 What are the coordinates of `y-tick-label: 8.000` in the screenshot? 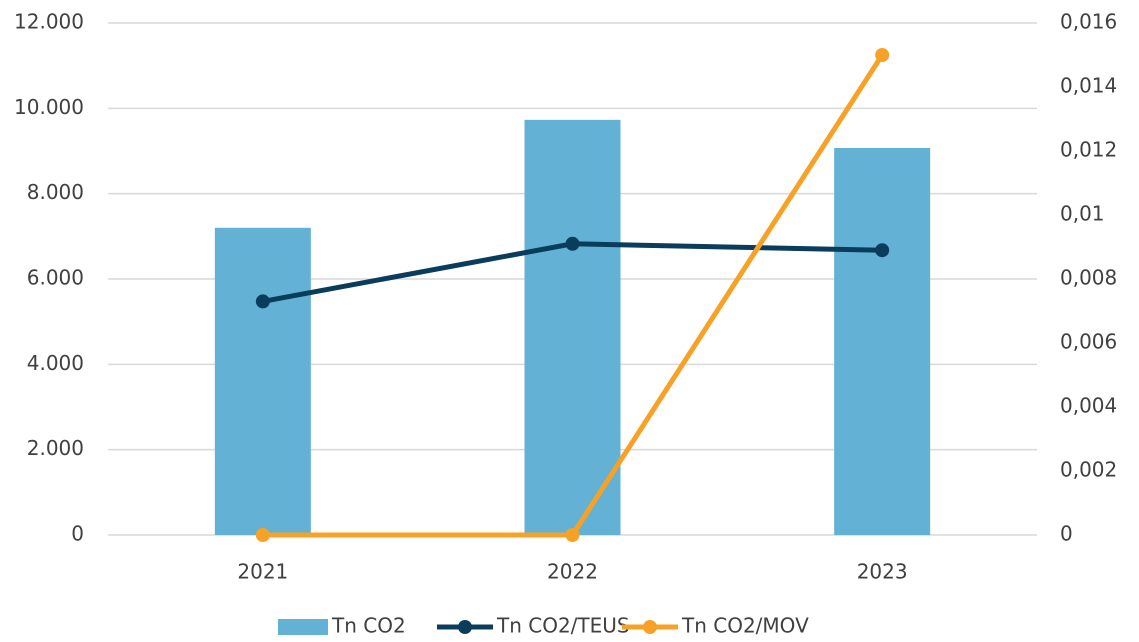 It's located at (55, 192).